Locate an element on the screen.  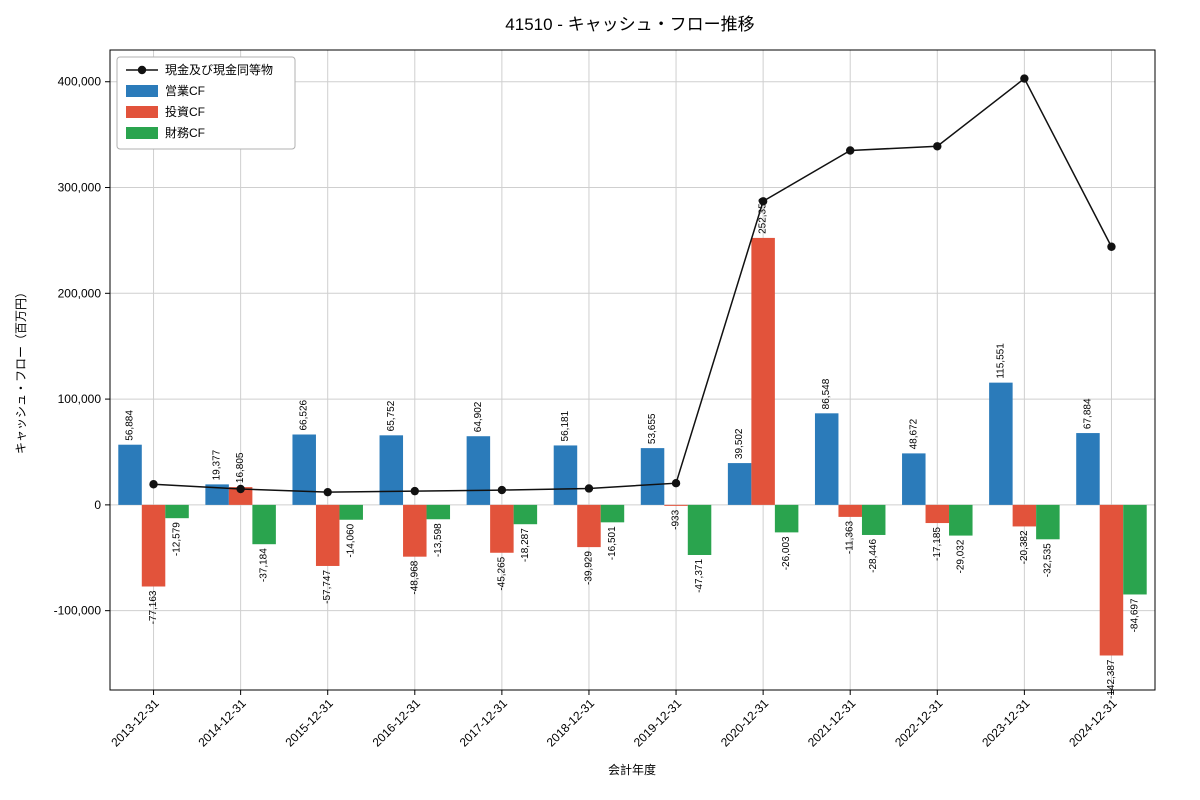
bar-value-label: -48,968 is located at coordinates (414, 577).